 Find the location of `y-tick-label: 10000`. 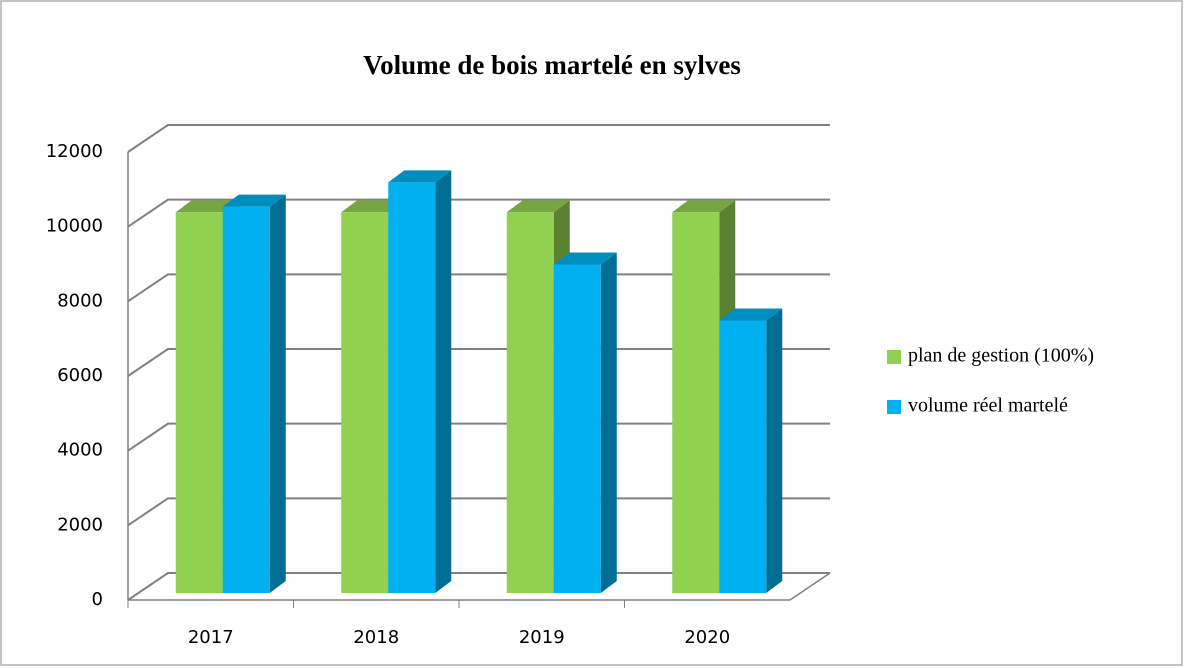

y-tick-label: 10000 is located at coordinates (74, 226).